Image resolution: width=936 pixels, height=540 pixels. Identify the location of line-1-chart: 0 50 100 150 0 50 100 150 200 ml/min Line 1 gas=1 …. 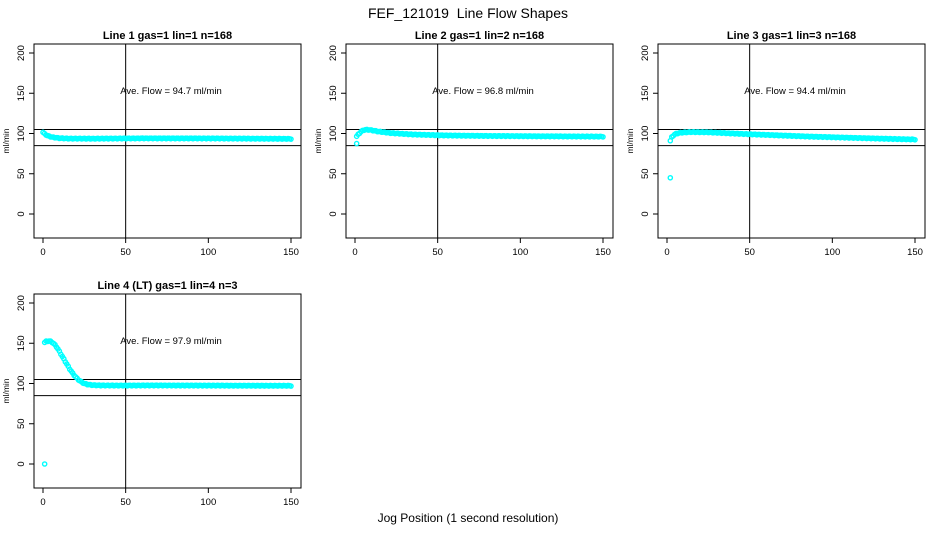
(151, 144).